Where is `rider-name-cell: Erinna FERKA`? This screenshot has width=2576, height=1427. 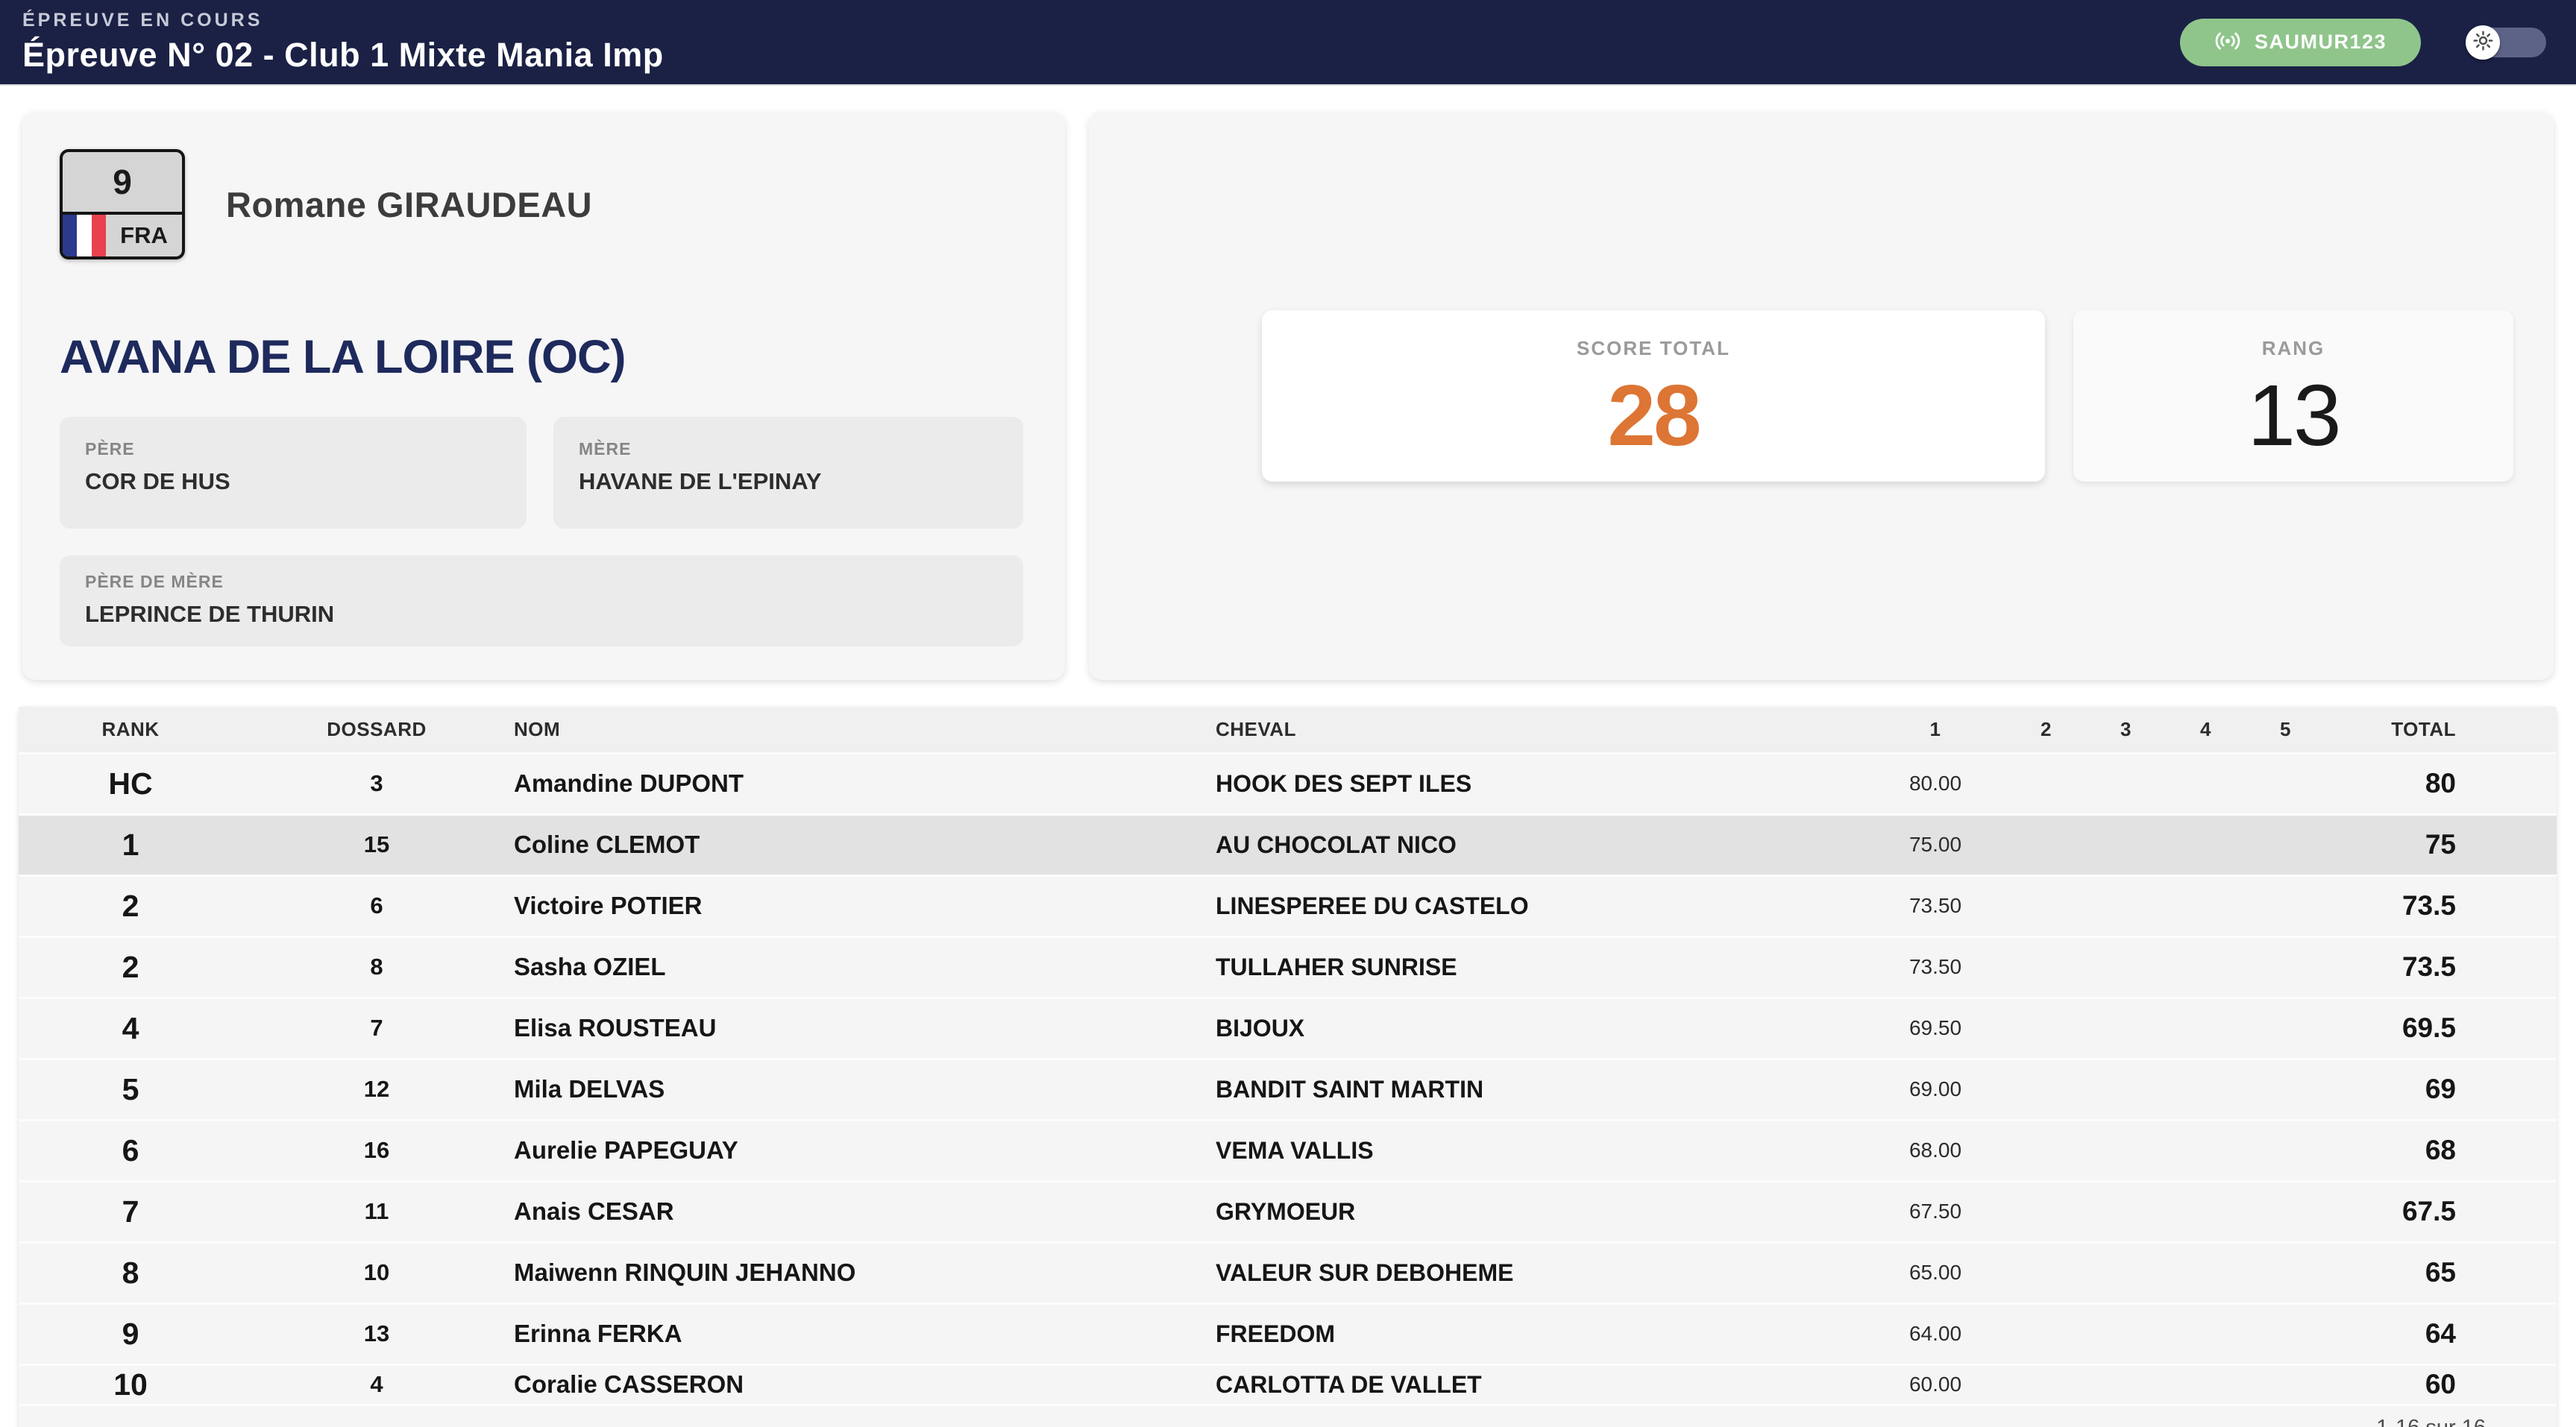 rider-name-cell: Erinna FERKA is located at coordinates (598, 1334).